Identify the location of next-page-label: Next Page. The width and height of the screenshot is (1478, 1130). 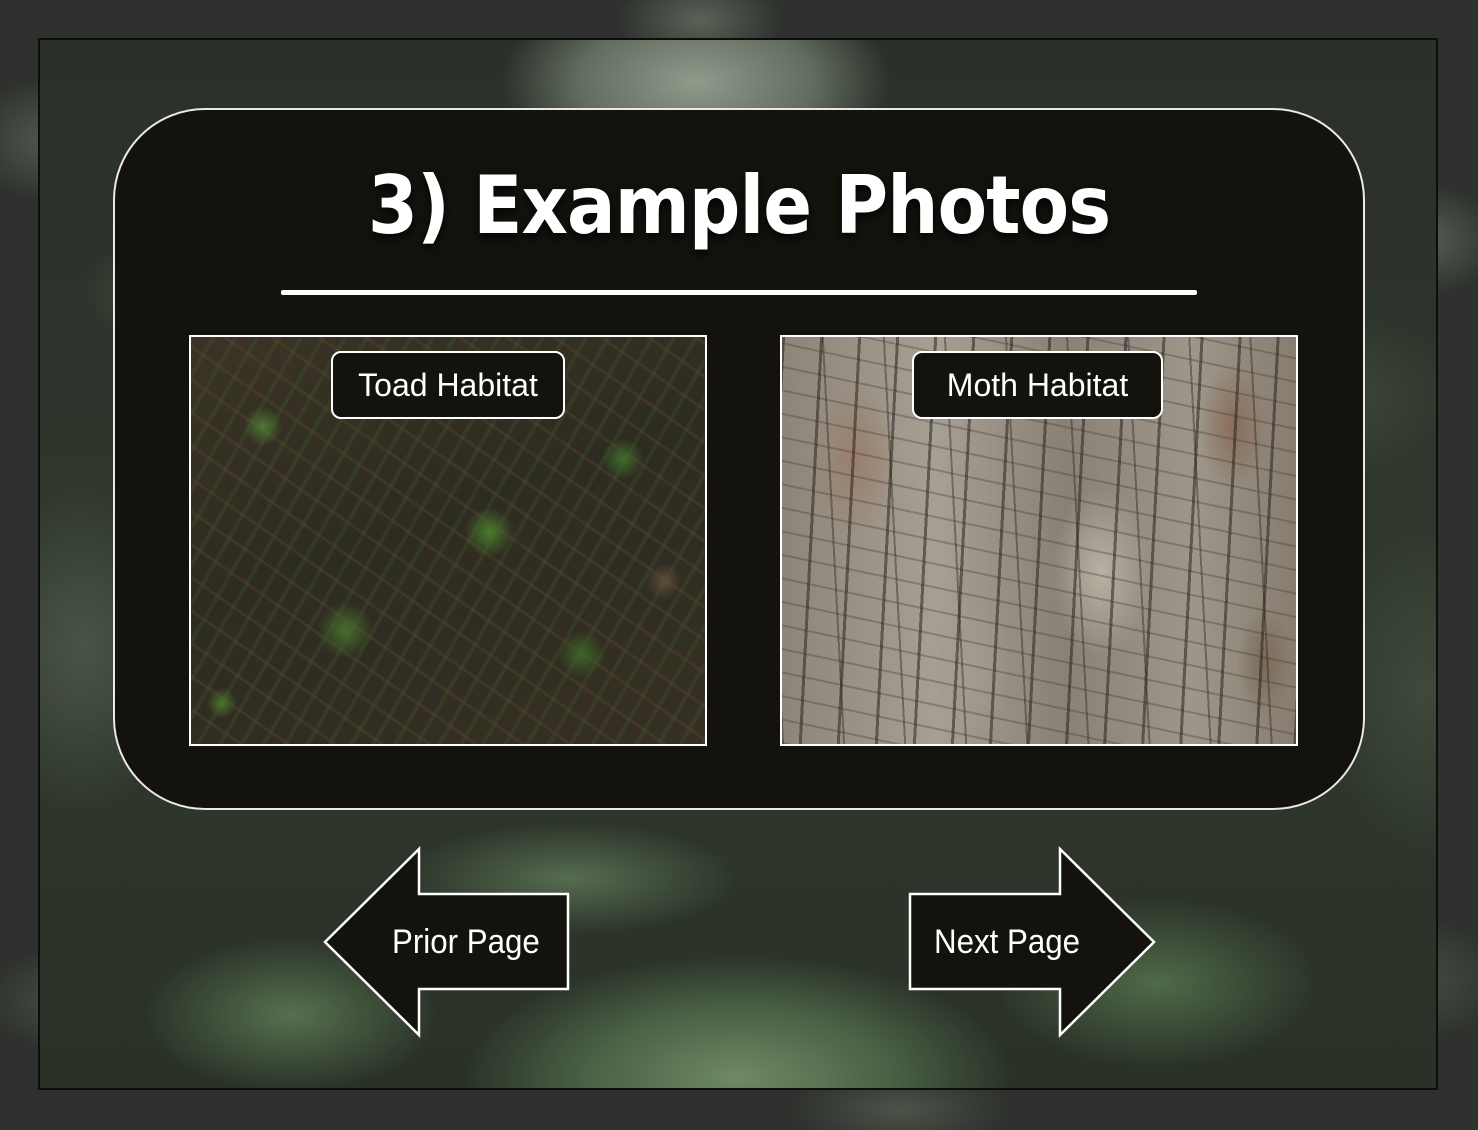
(1007, 942).